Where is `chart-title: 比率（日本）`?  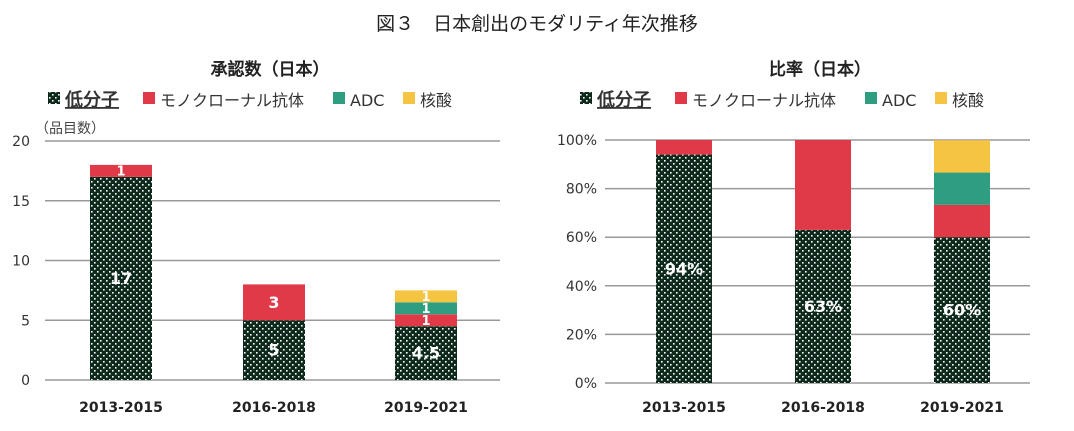 chart-title: 比率（日本） is located at coordinates (820, 69).